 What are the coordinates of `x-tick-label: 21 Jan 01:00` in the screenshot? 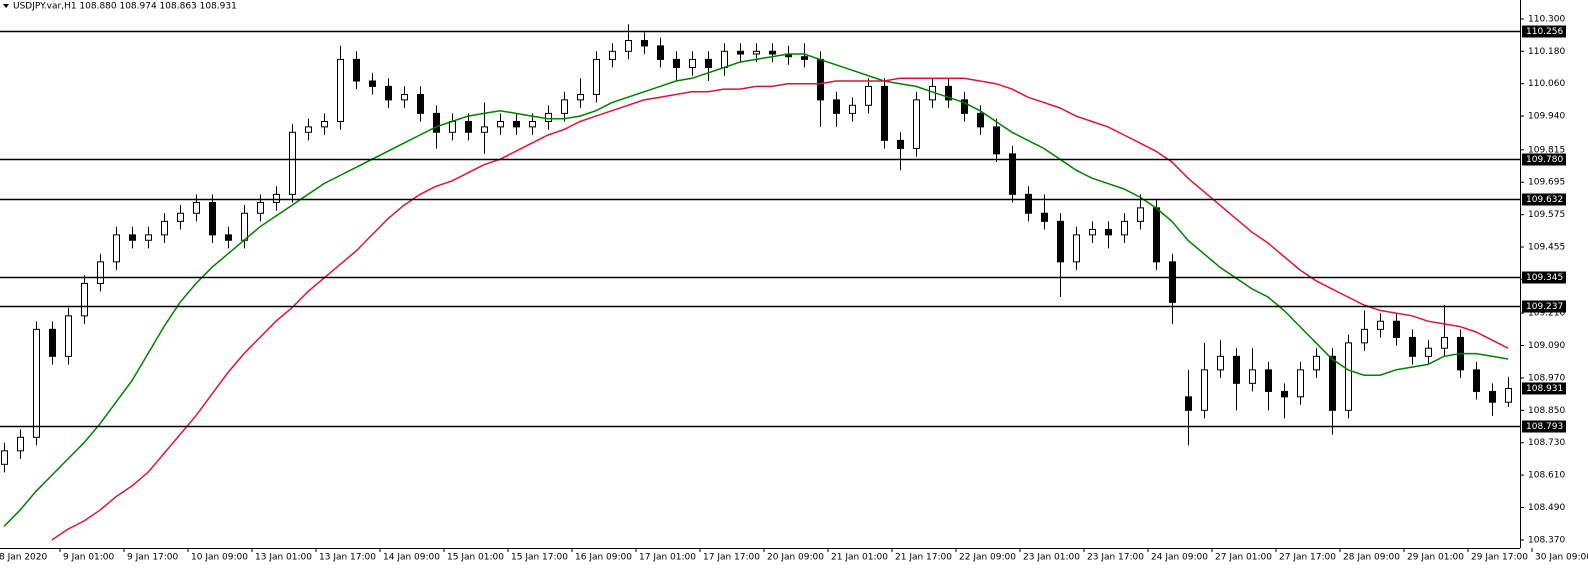 It's located at (859, 558).